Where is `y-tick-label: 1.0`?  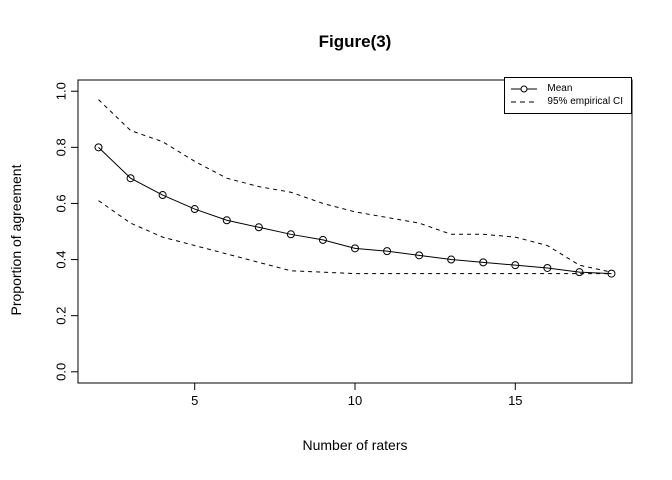 y-tick-label: 1.0 is located at coordinates (61, 91).